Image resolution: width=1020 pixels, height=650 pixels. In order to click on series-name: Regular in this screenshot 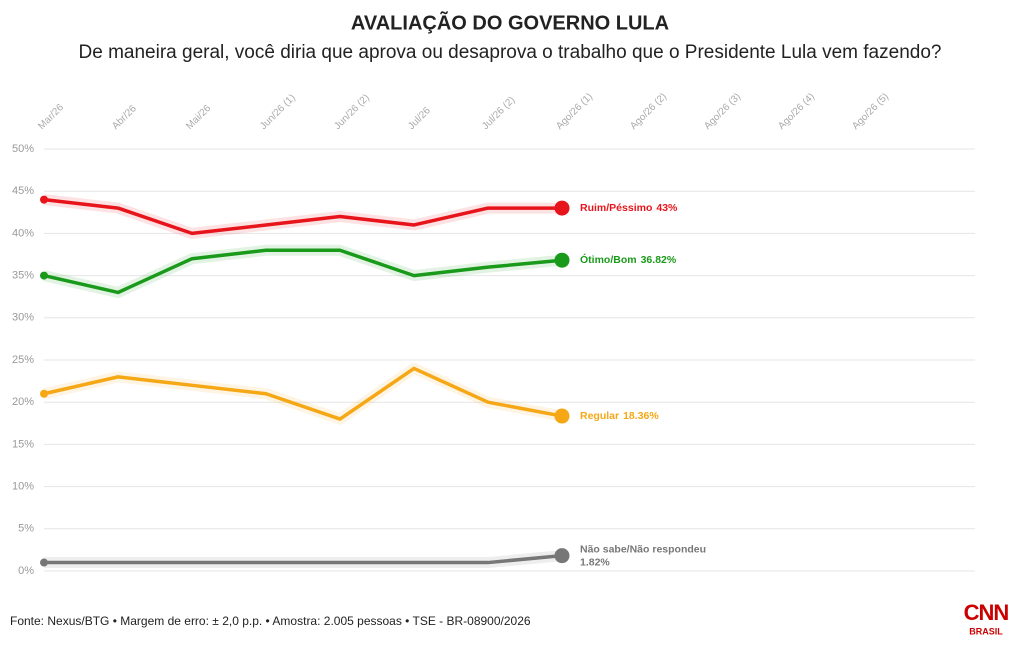, I will do `click(599, 416)`.